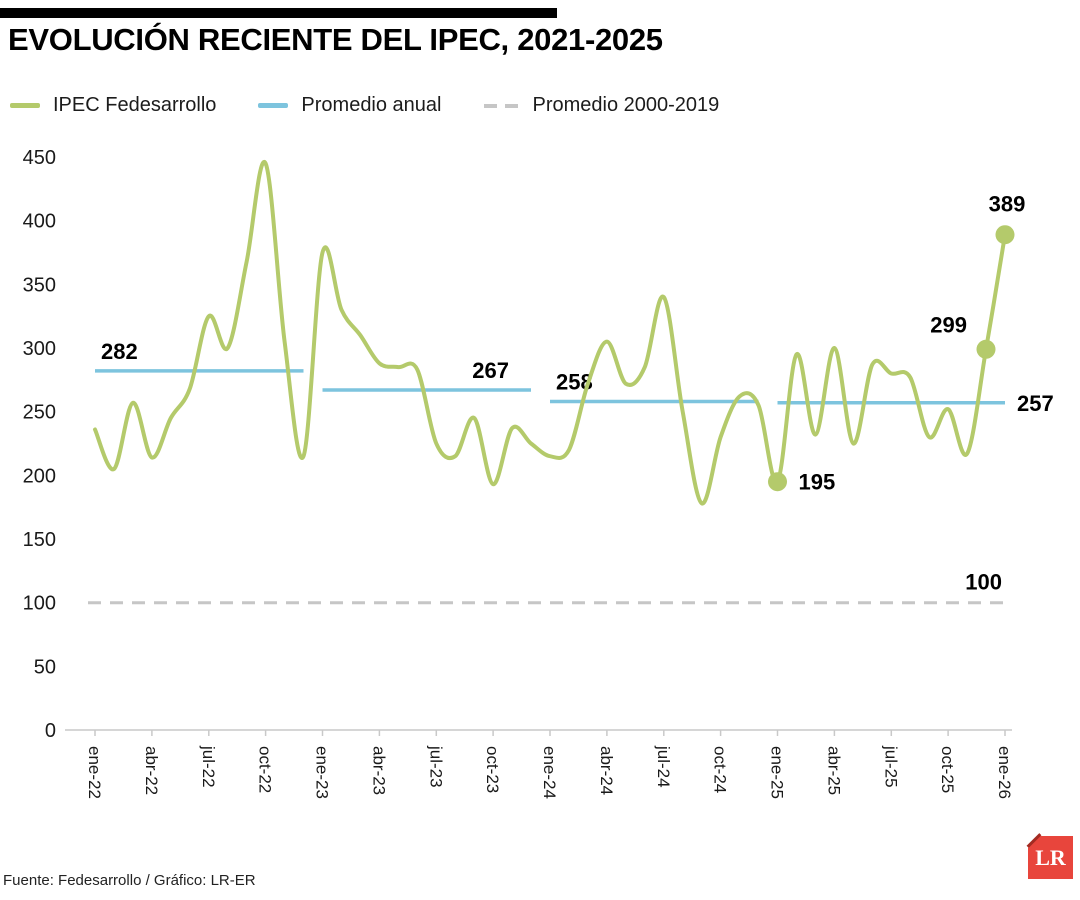 This screenshot has width=1080, height=900. I want to click on average-line-swatch, so click(273, 105).